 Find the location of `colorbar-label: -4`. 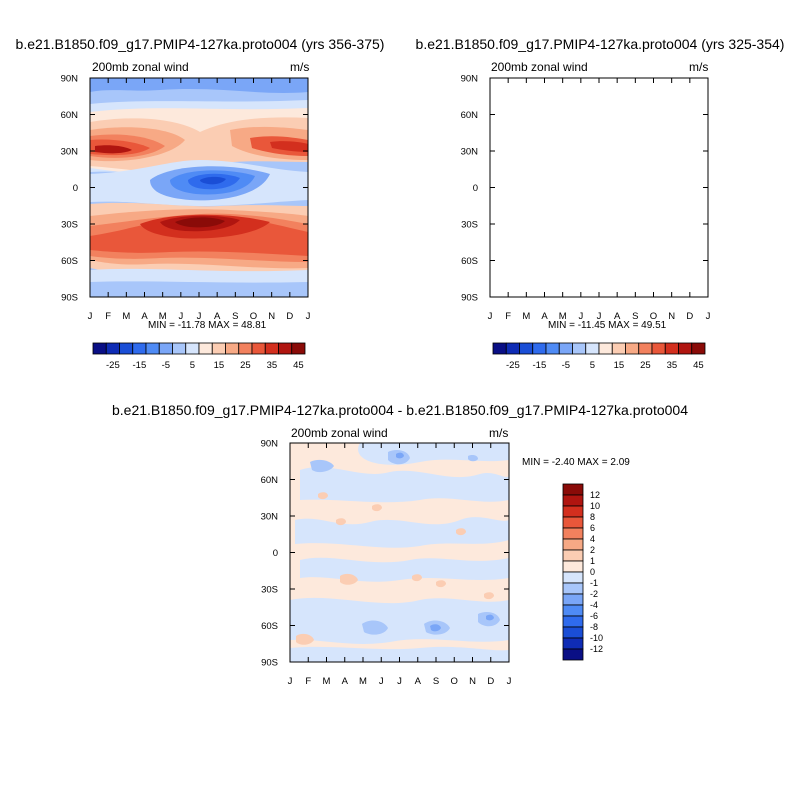

colorbar-label: -4 is located at coordinates (594, 605).